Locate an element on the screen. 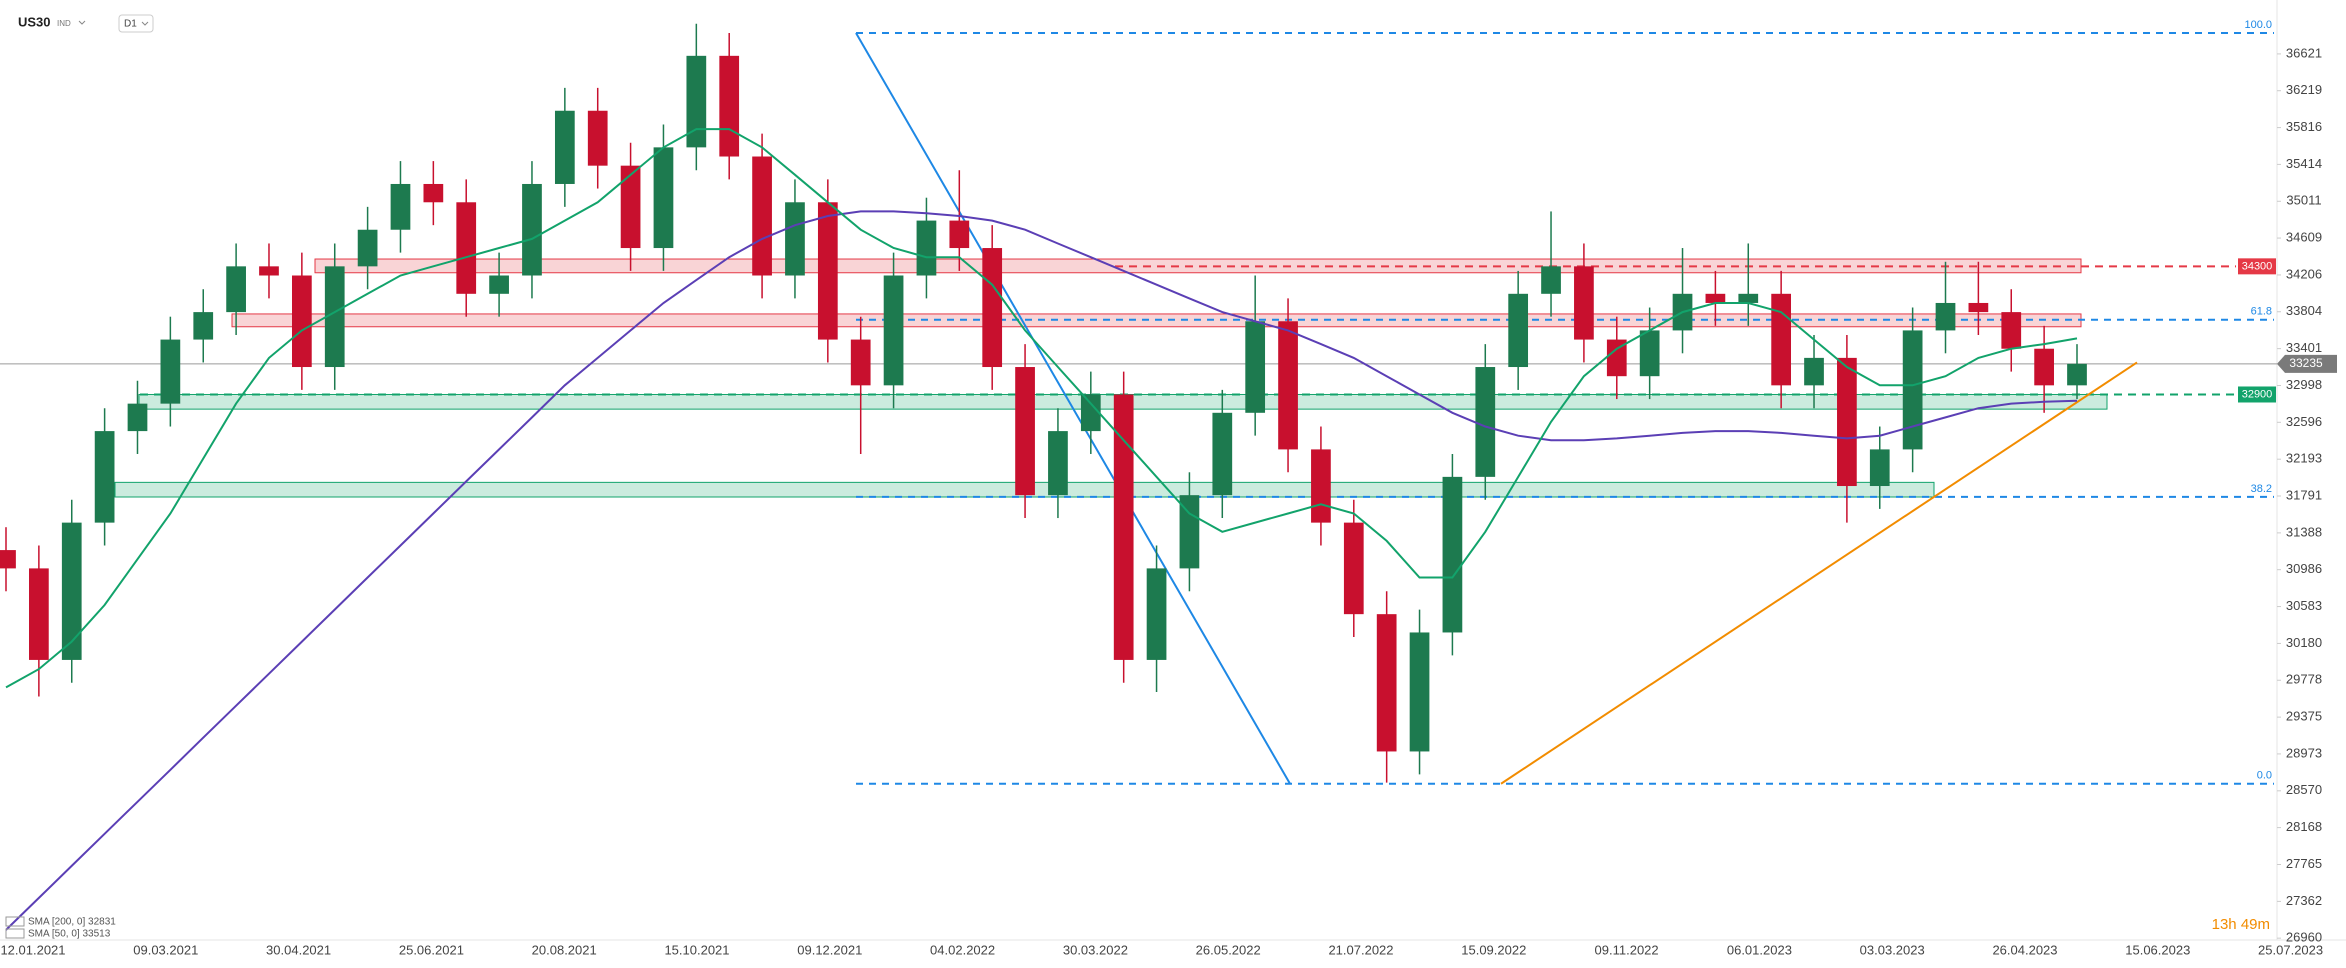 The image size is (2346, 968). x-tick-label: 26.04.2023 is located at coordinates (2024, 949).